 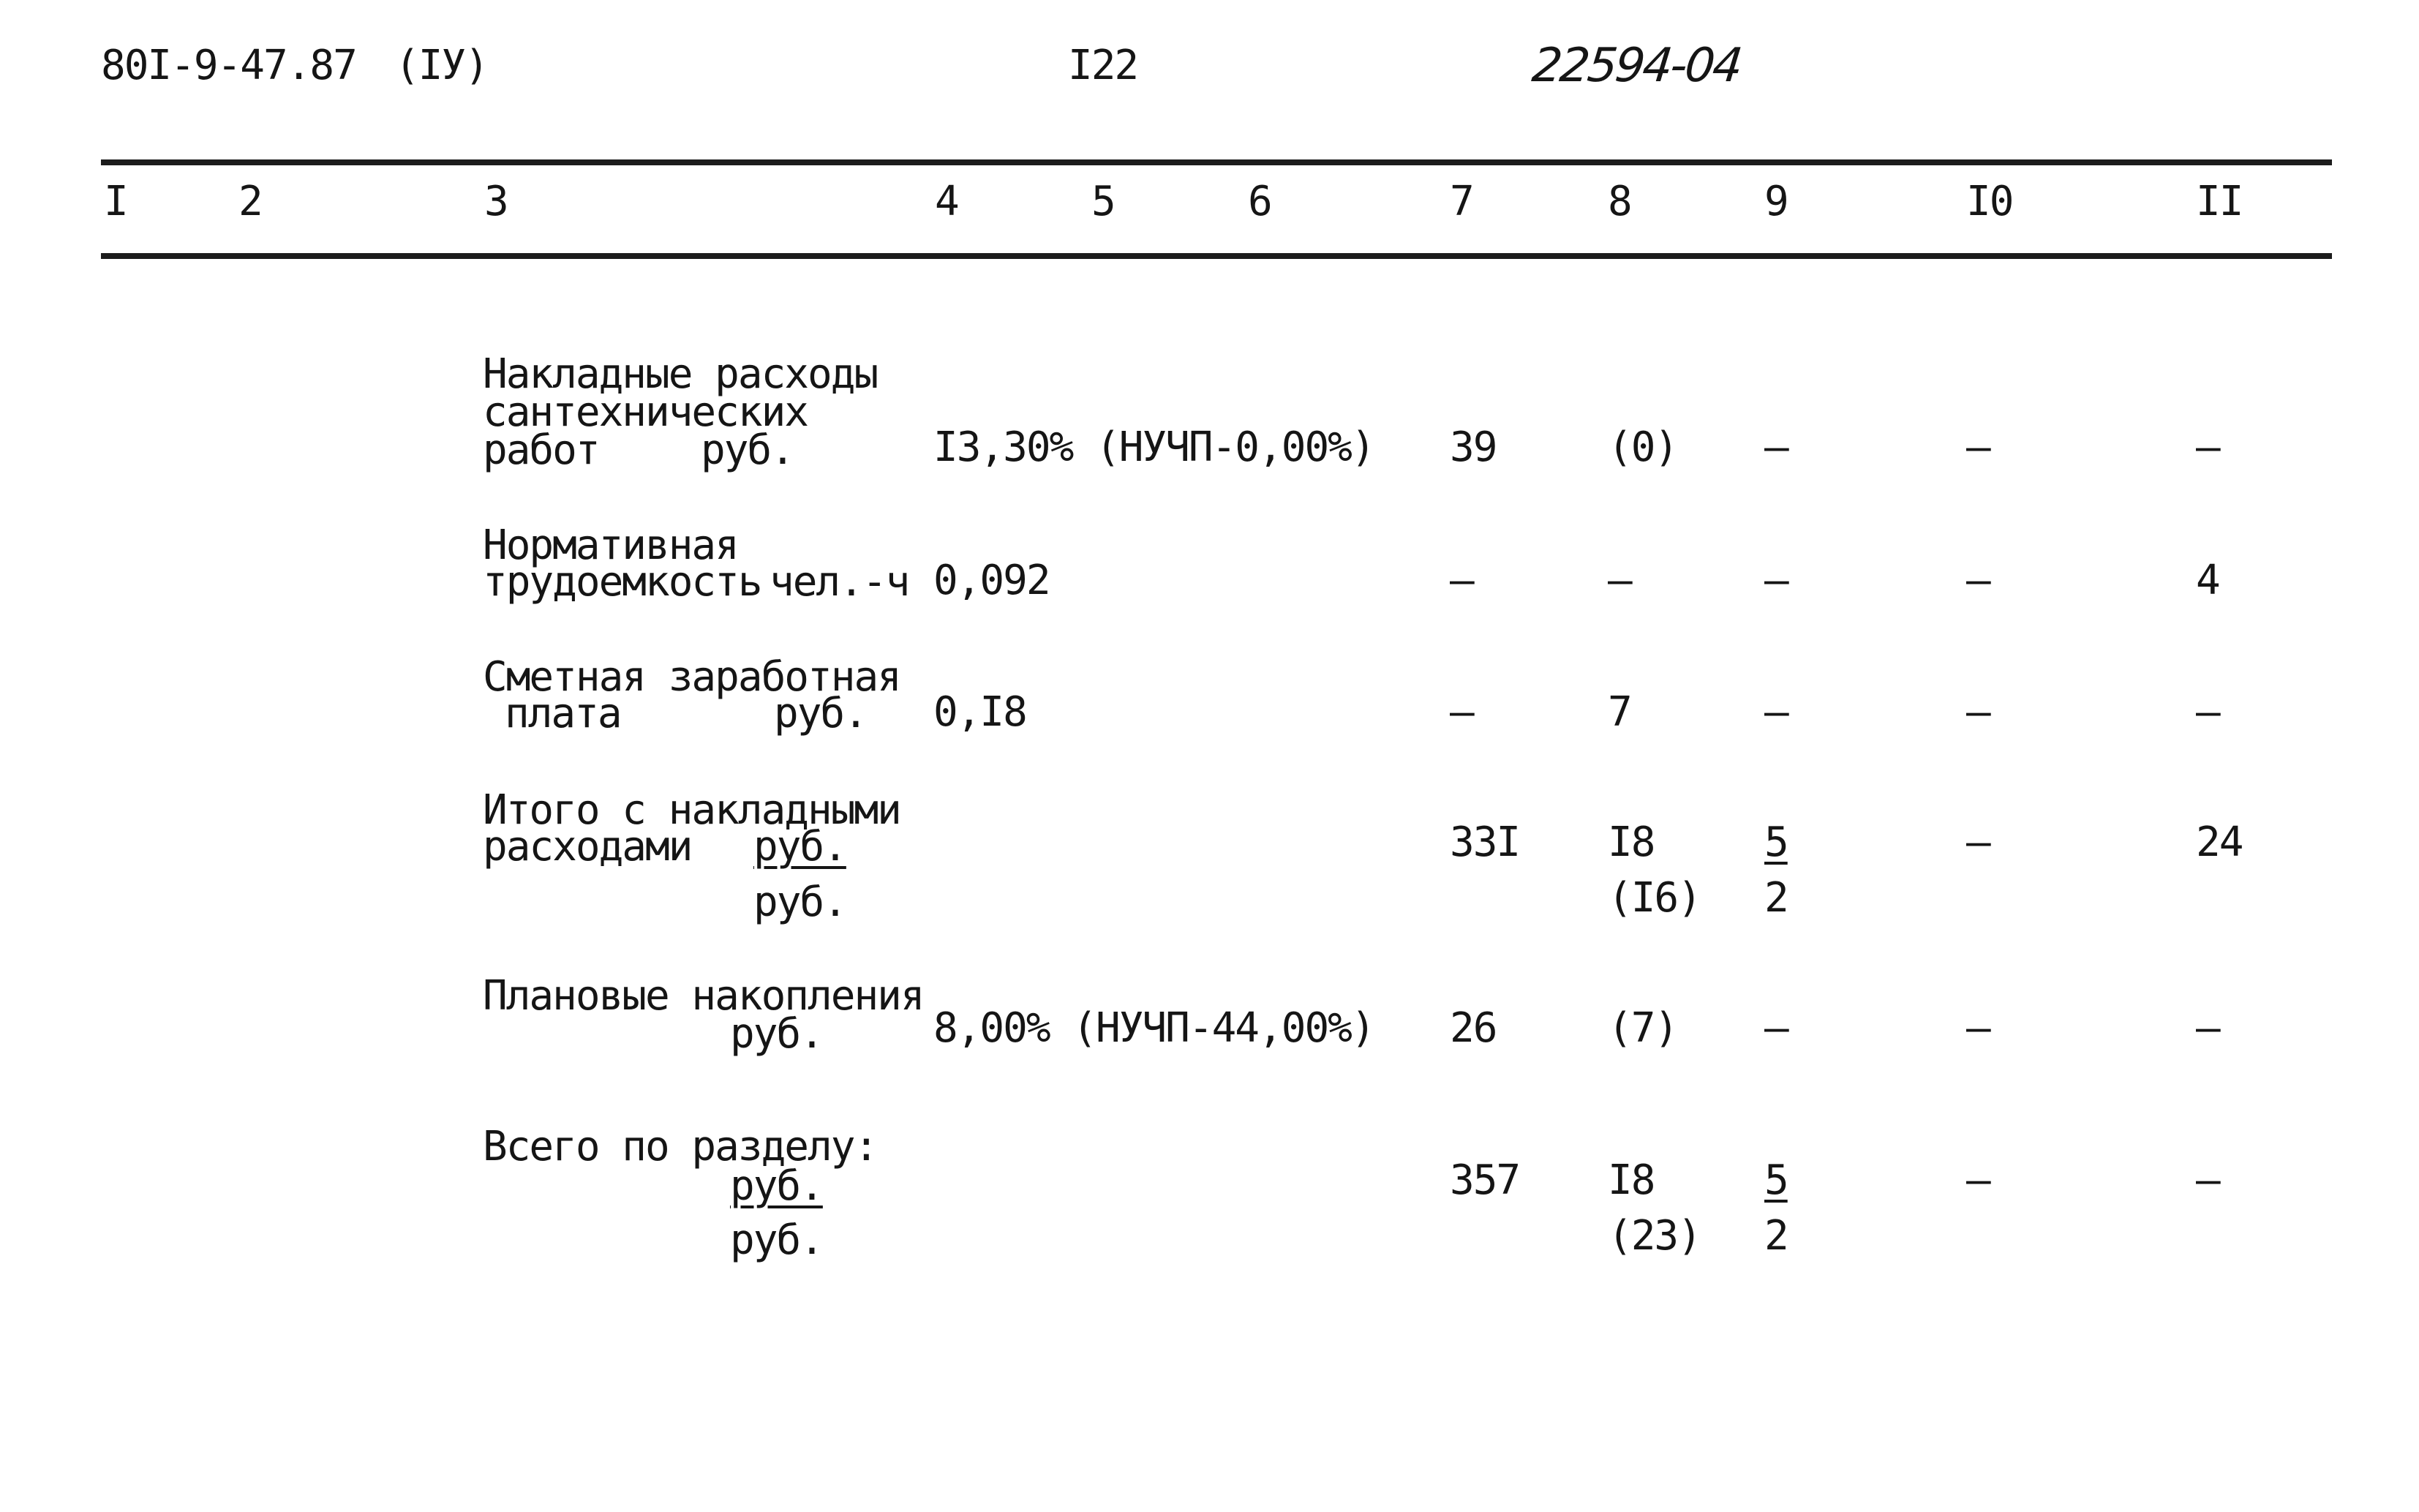 I want to click on row-1-col-8: (0), so click(x=1643, y=448).